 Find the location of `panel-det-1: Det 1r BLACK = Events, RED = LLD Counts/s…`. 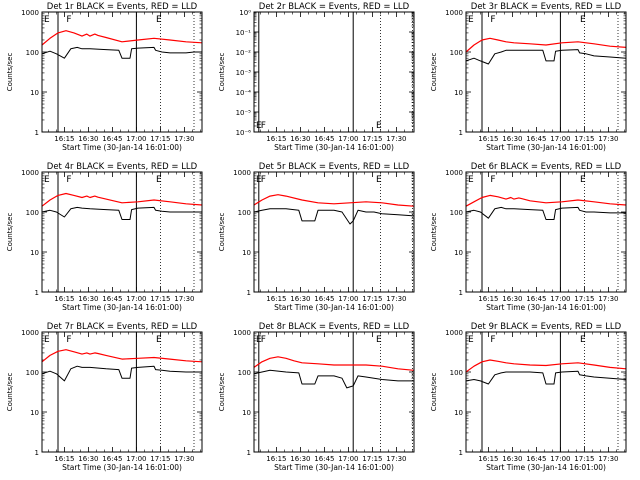

panel-det-1: Det 1r BLACK = Events, RED = LLD Counts/s… is located at coordinates (104, 77).